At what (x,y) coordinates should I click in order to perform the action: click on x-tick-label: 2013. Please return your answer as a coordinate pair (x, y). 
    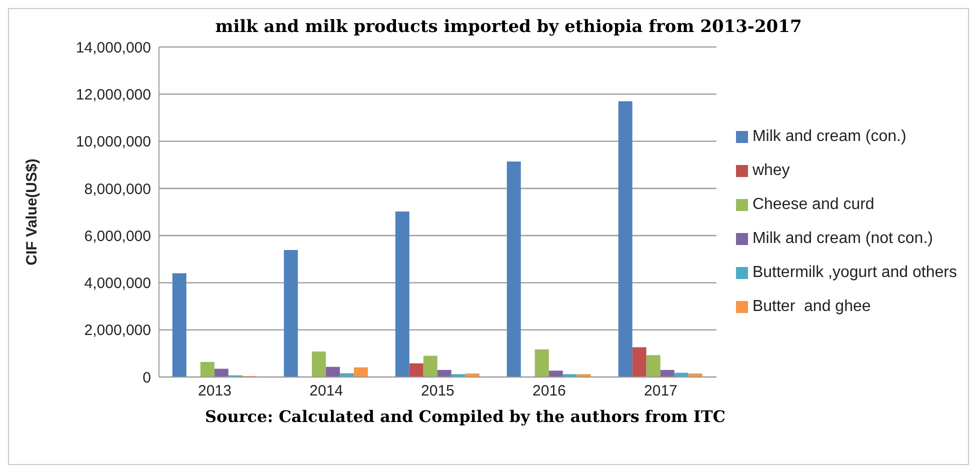
    Looking at the image, I should click on (215, 391).